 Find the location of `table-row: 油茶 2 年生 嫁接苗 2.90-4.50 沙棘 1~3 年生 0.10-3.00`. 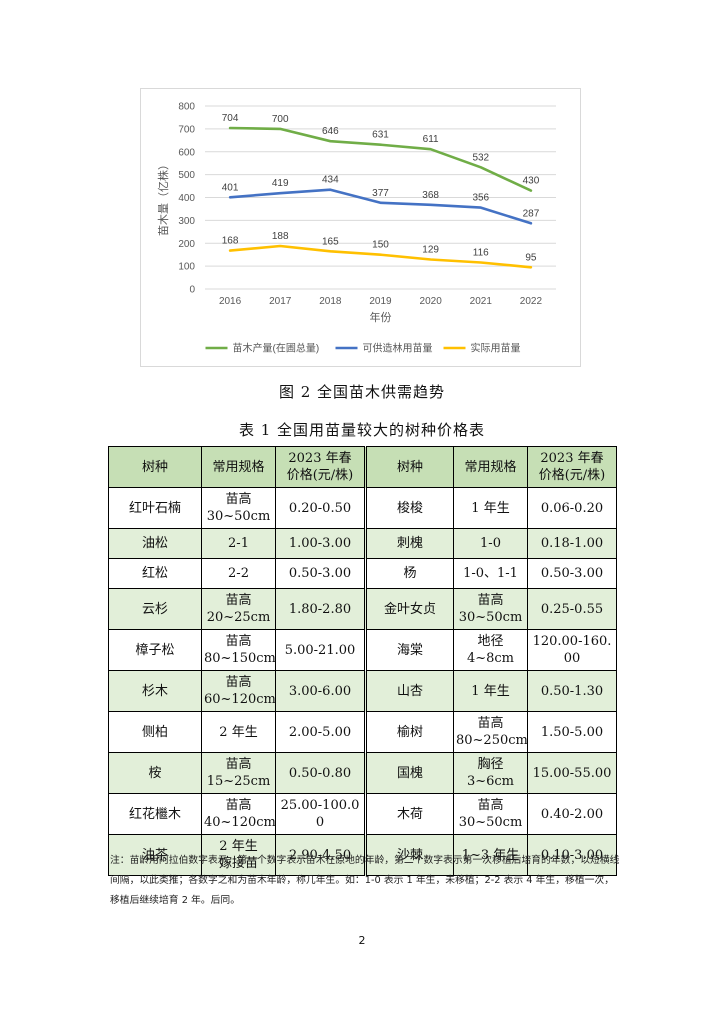

table-row: 油茶 2 年生 嫁接苗 2.90-4.50 沙棘 1~3 年生 0.10-3.00 is located at coordinates (362, 855).